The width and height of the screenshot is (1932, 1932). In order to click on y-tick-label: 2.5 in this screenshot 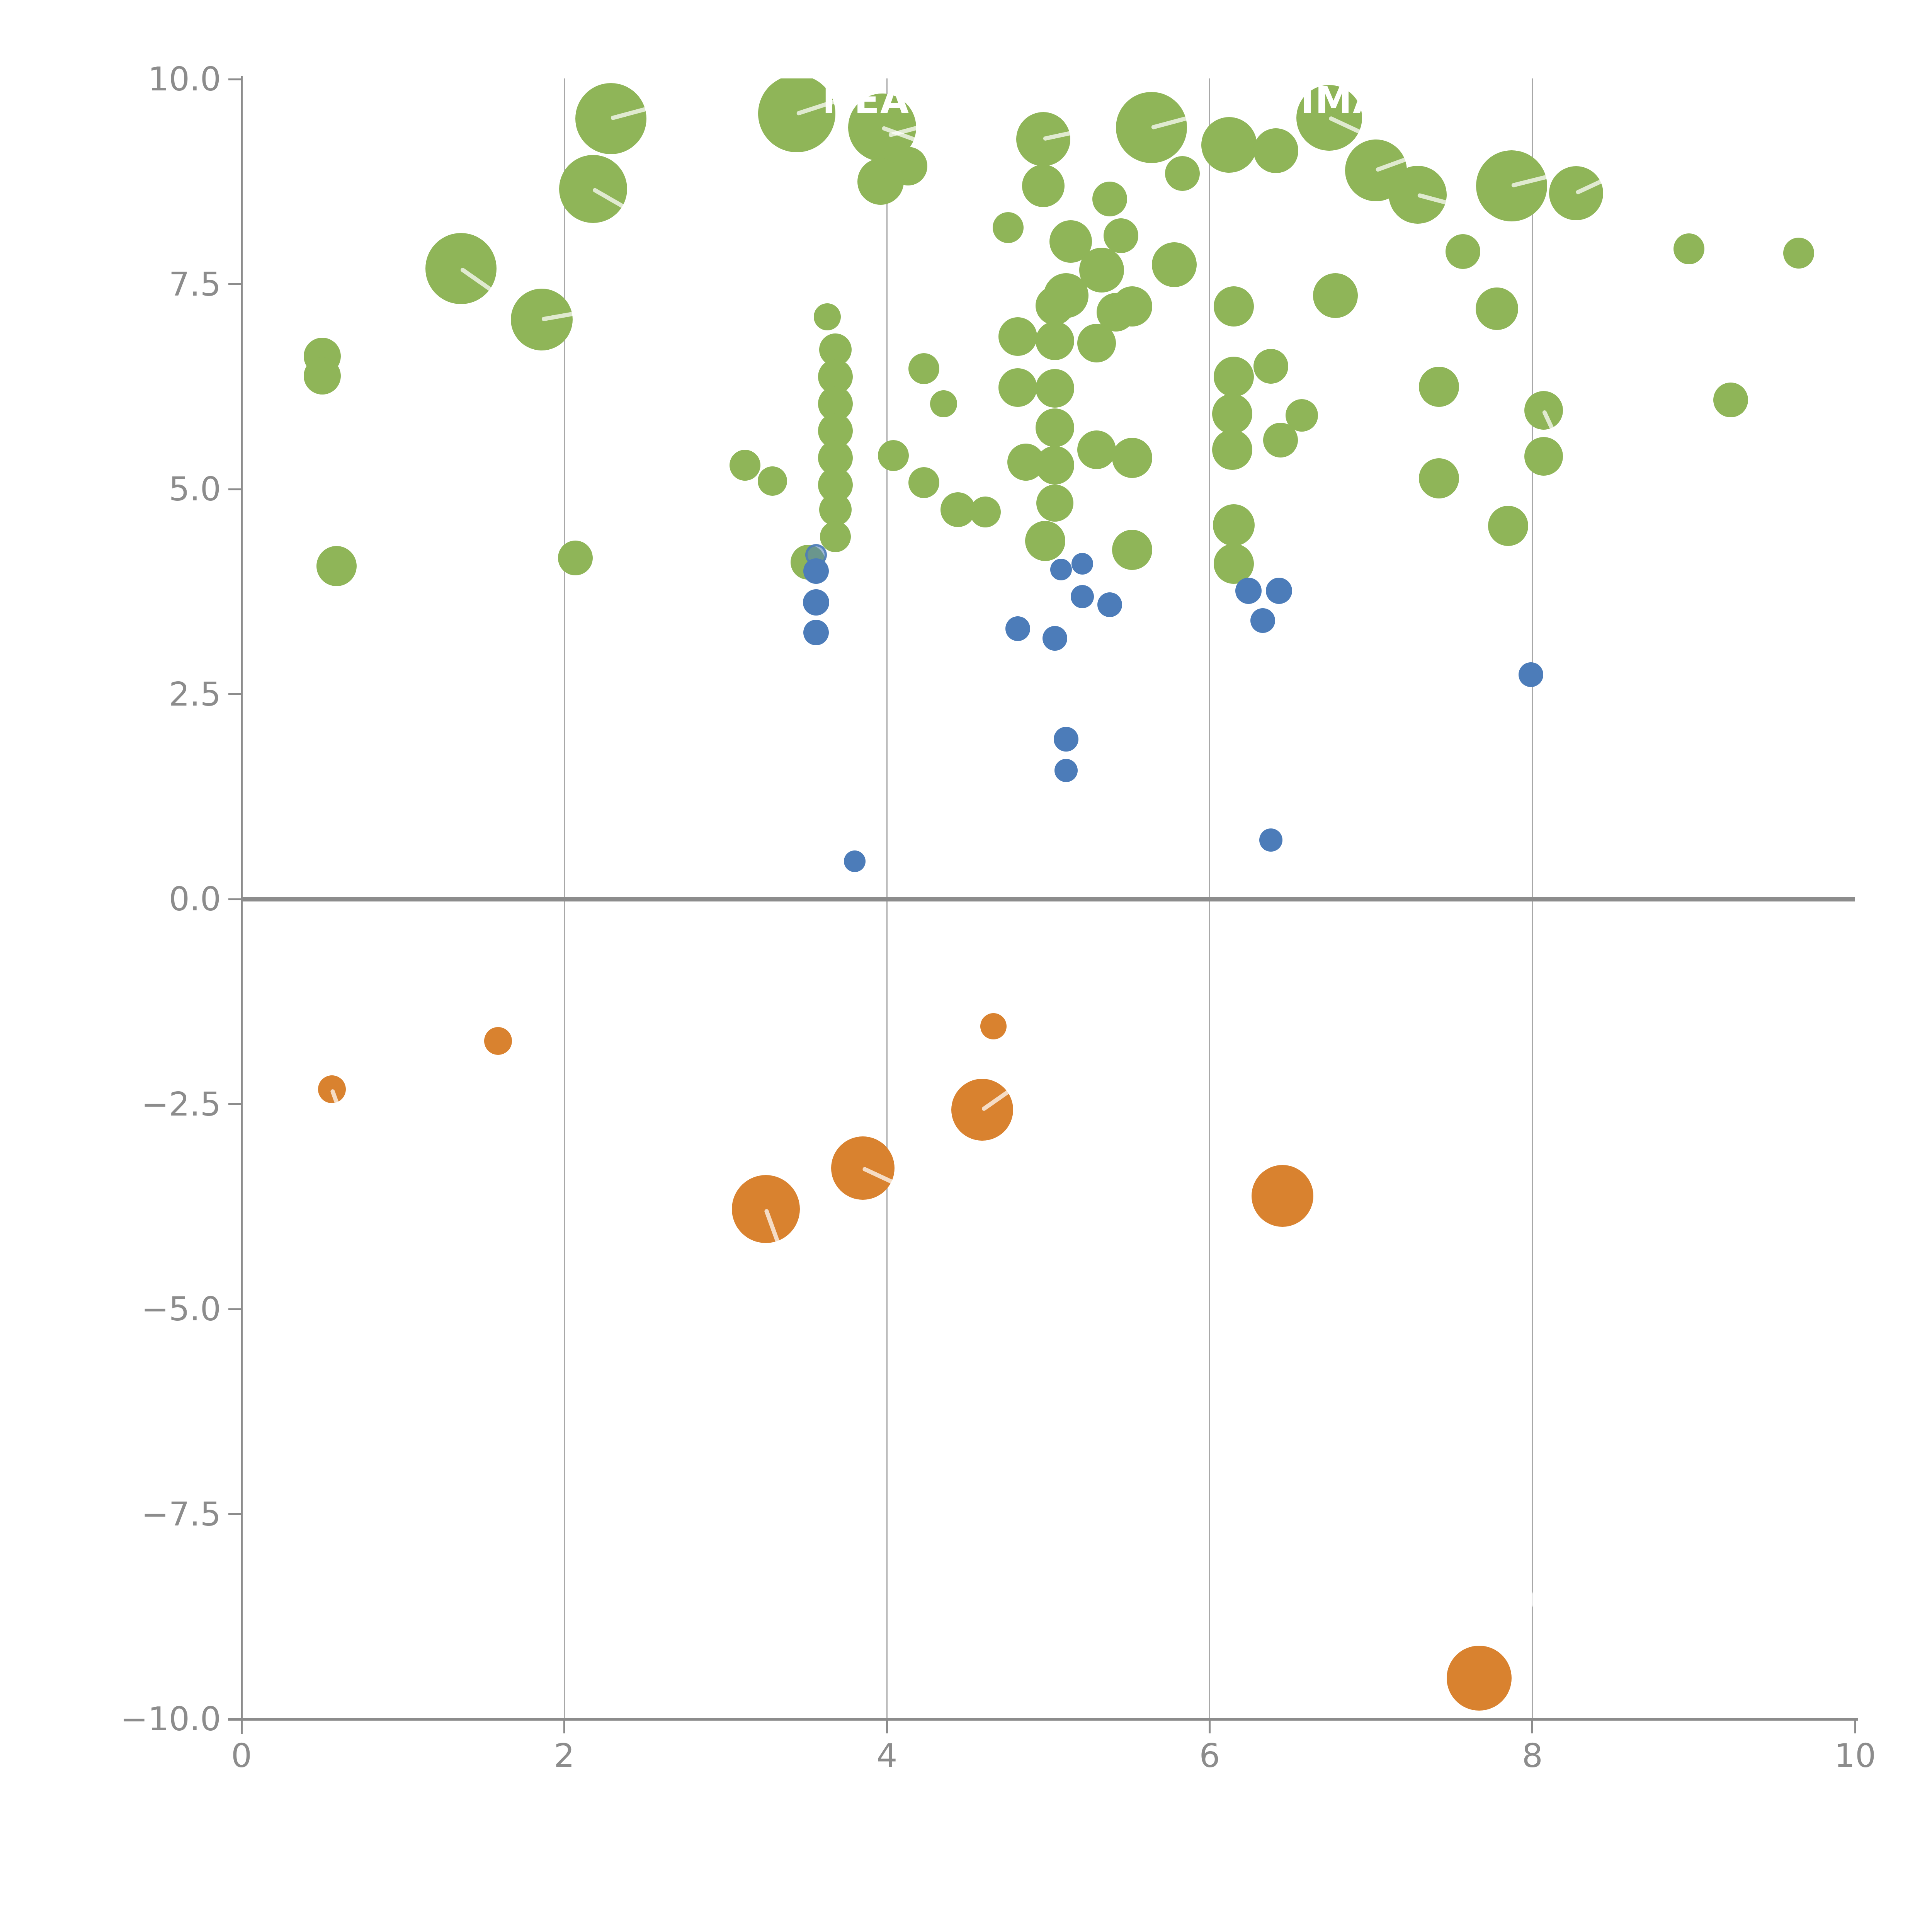, I will do `click(194, 695)`.